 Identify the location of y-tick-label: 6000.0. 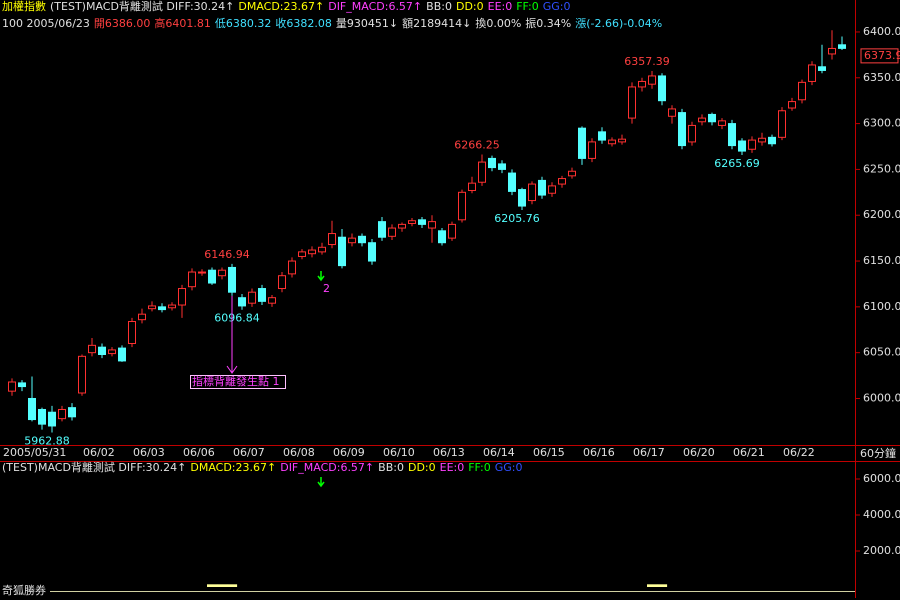
(881, 397).